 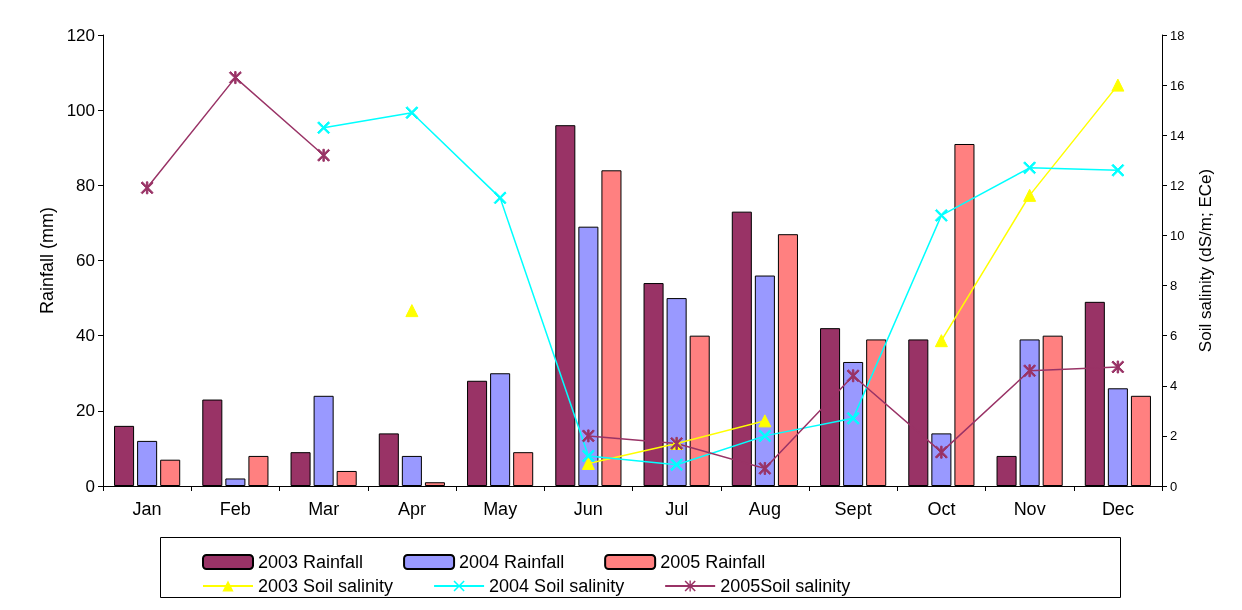 What do you see at coordinates (324, 509) in the screenshot?
I see `x-tick-label: Mar` at bounding box center [324, 509].